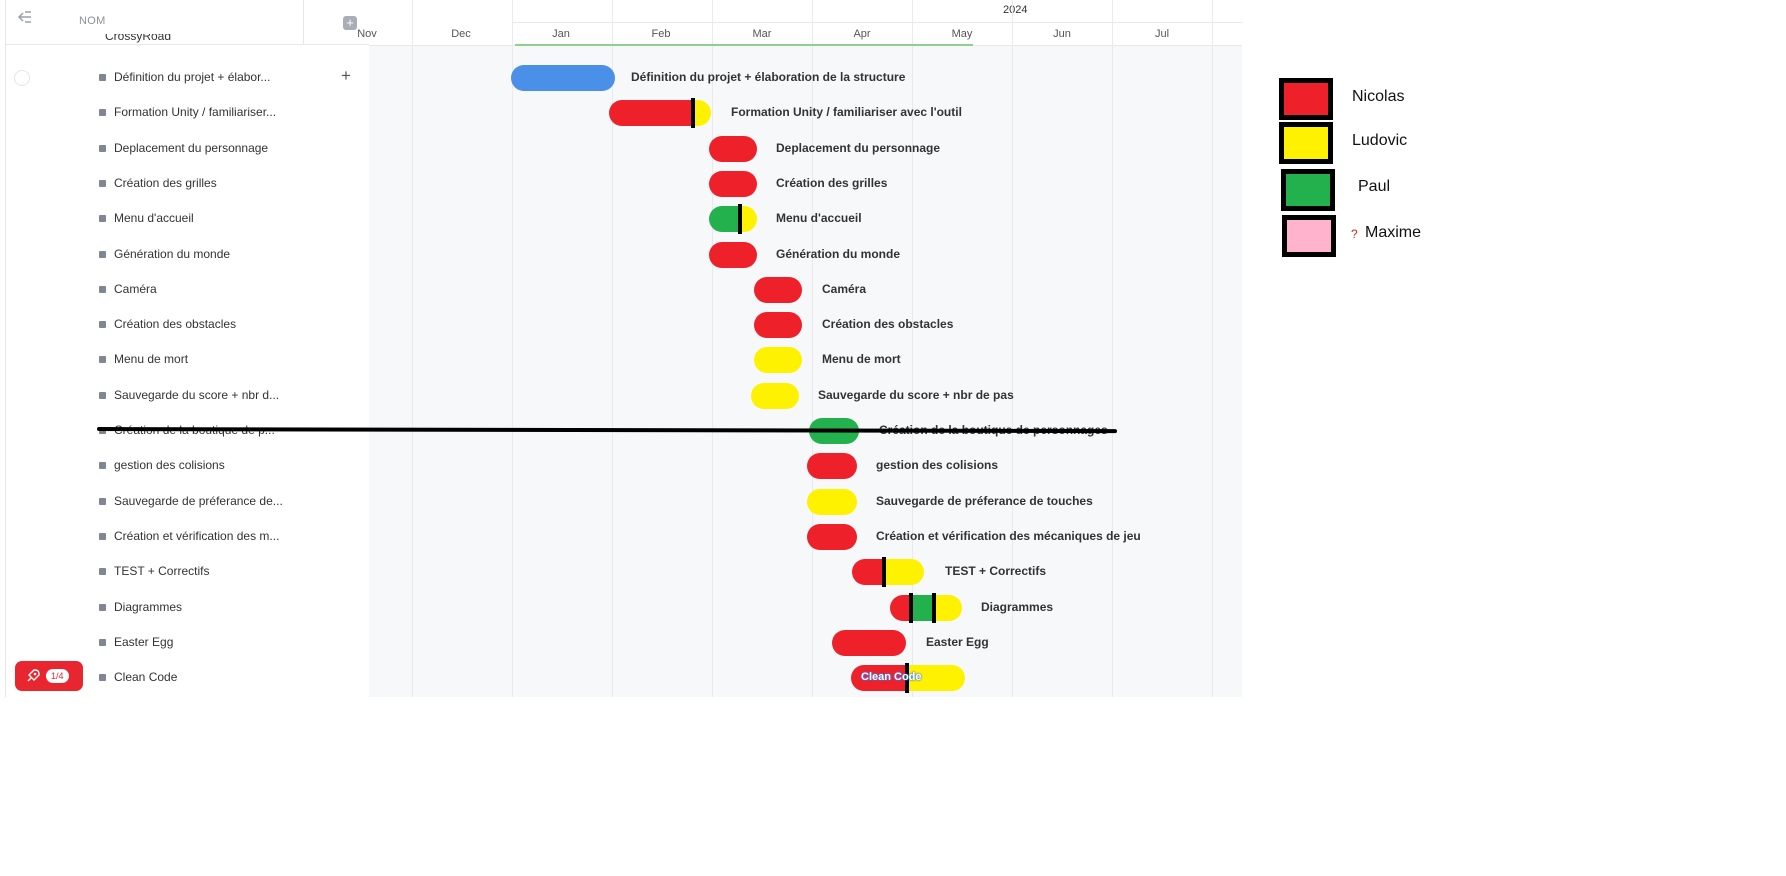  I want to click on task-row: Création des grilles, so click(187, 183).